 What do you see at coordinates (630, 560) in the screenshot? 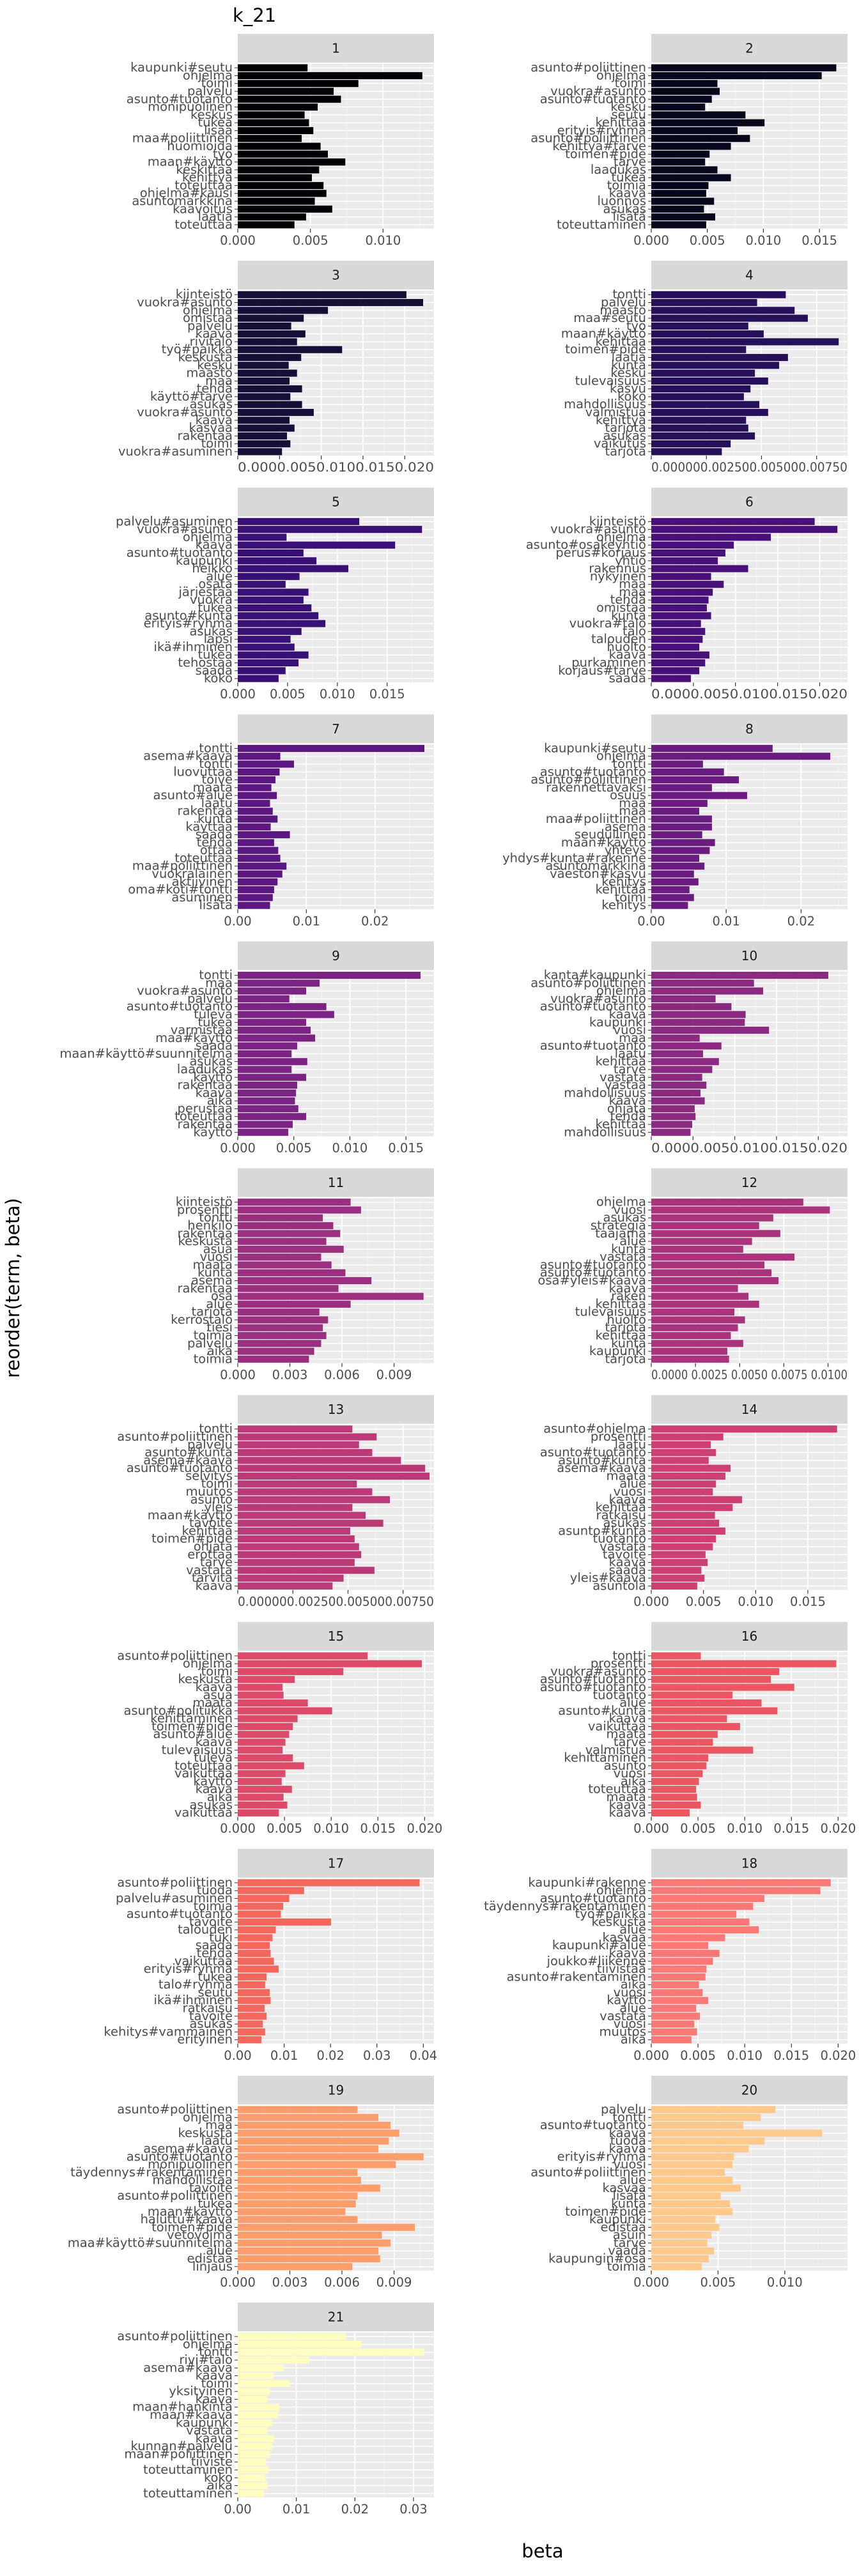
I see `term-label: yhtiö` at bounding box center [630, 560].